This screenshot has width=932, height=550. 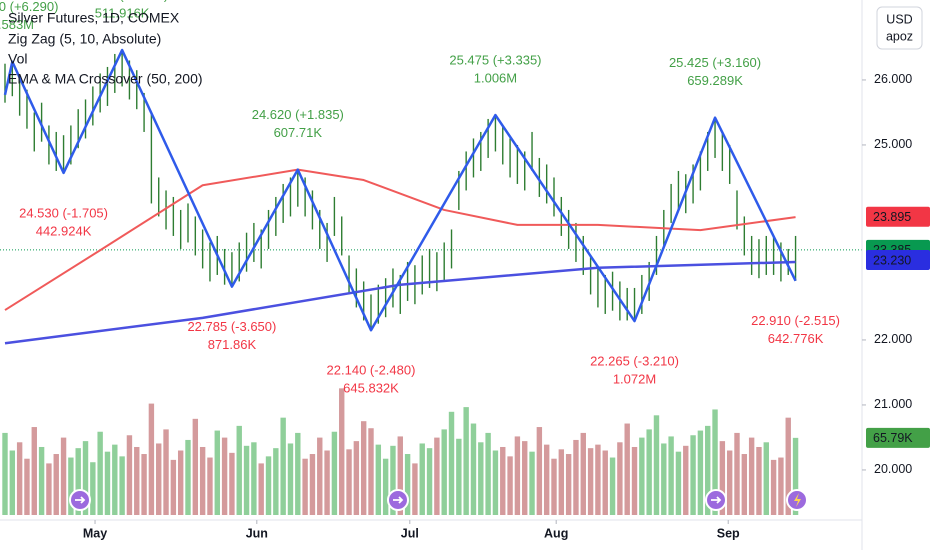 What do you see at coordinates (899, 36) in the screenshot?
I see `unit: apoz` at bounding box center [899, 36].